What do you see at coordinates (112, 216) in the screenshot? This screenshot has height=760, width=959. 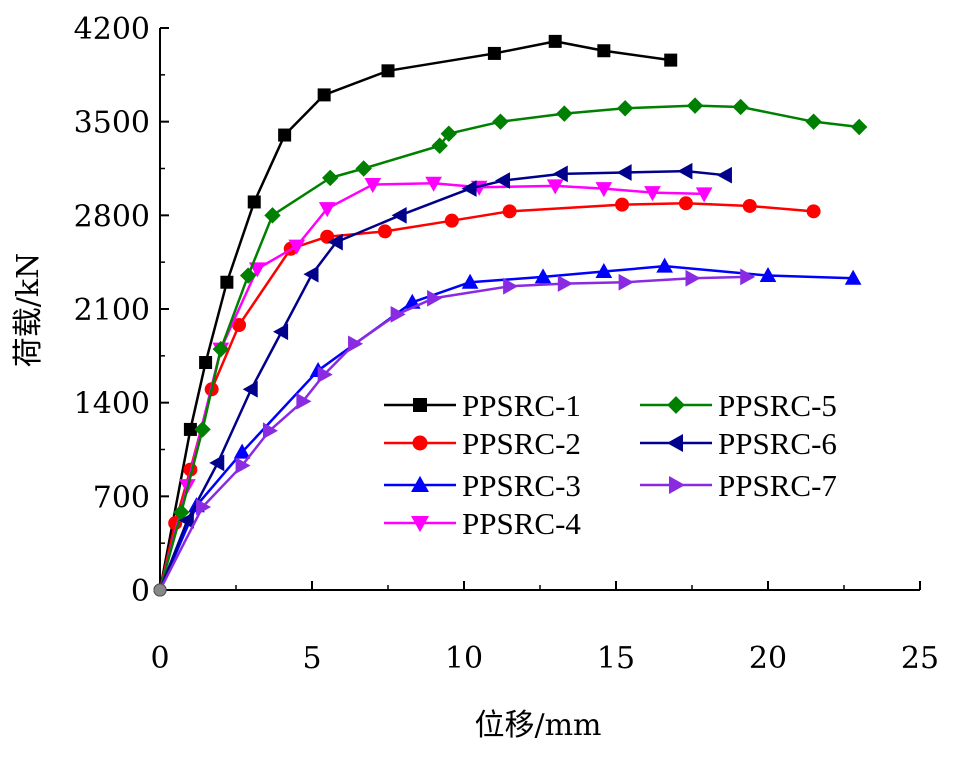 I see `y-tick-label: 2800` at bounding box center [112, 216].